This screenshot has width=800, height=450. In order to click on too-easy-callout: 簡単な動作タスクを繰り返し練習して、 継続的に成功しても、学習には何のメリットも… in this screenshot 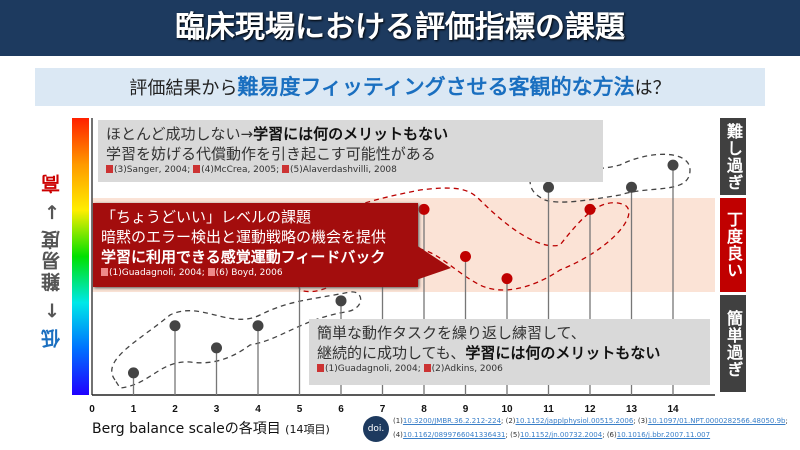, I will do `click(509, 352)`.